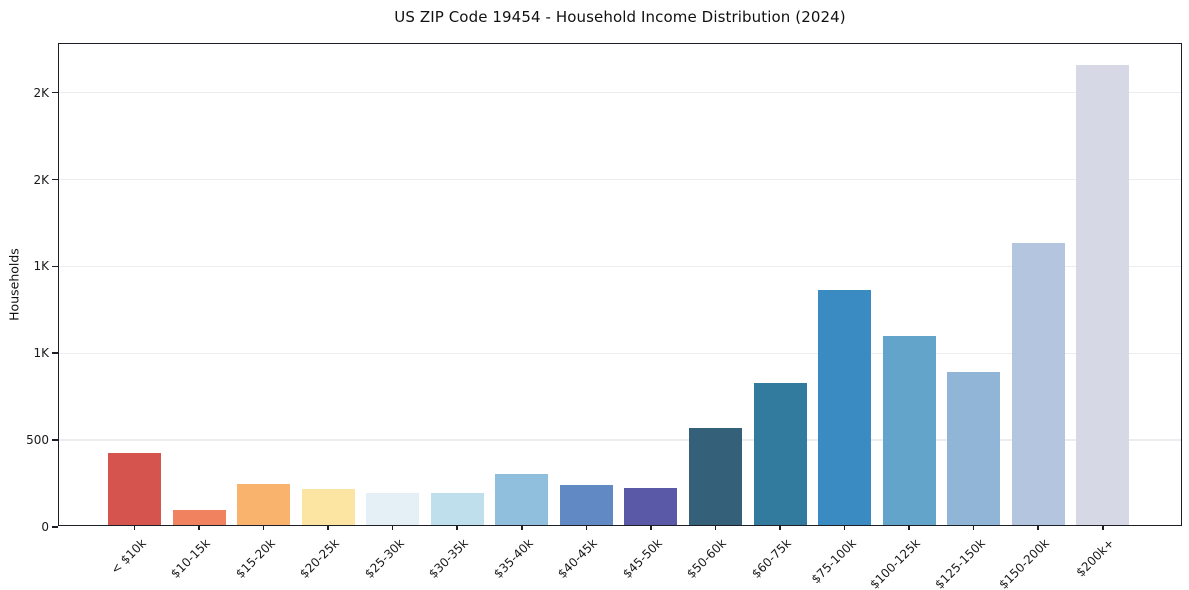  Describe the element at coordinates (37, 440) in the screenshot. I see `y-tick-label: 500` at that location.